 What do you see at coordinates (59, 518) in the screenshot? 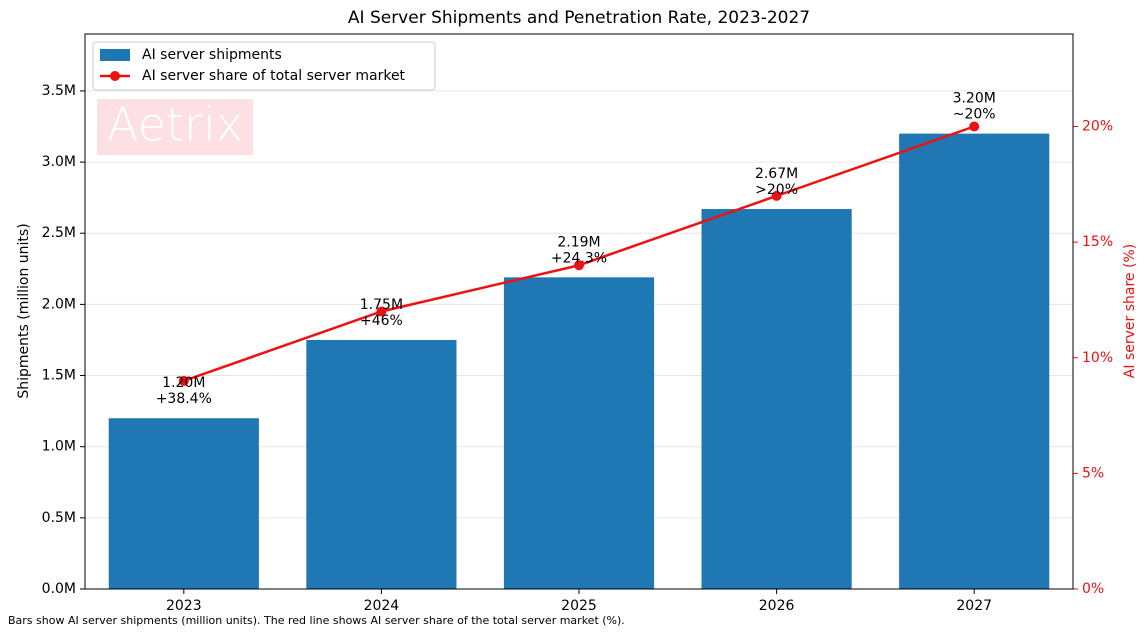
I see `y-tick-label: 0.5M` at bounding box center [59, 518].